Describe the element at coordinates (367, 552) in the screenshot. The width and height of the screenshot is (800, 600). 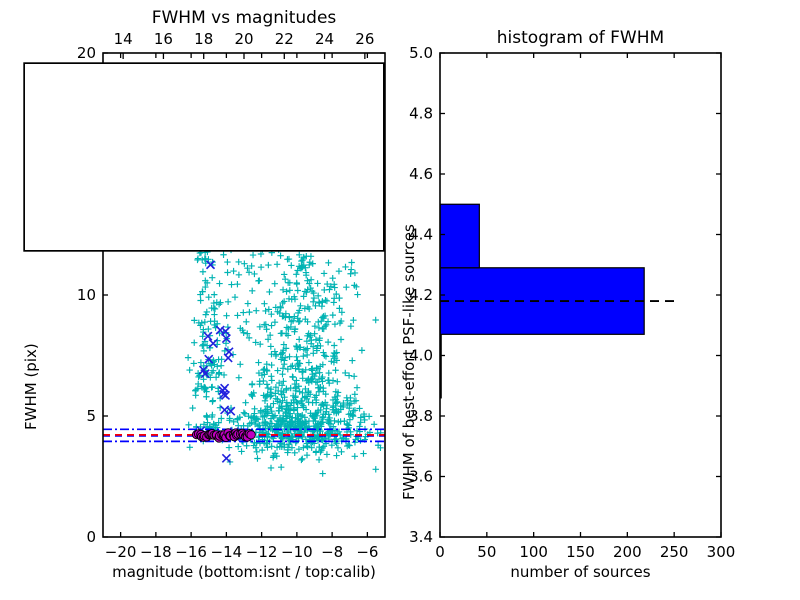
I see `scatter-xtick-label: −6` at that location.